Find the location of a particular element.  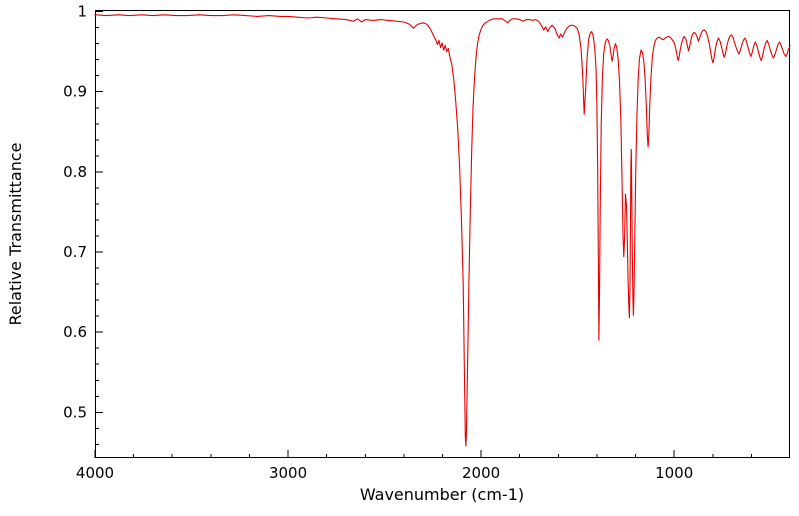

y-axis-minor-ticks is located at coordinates (97, 236).